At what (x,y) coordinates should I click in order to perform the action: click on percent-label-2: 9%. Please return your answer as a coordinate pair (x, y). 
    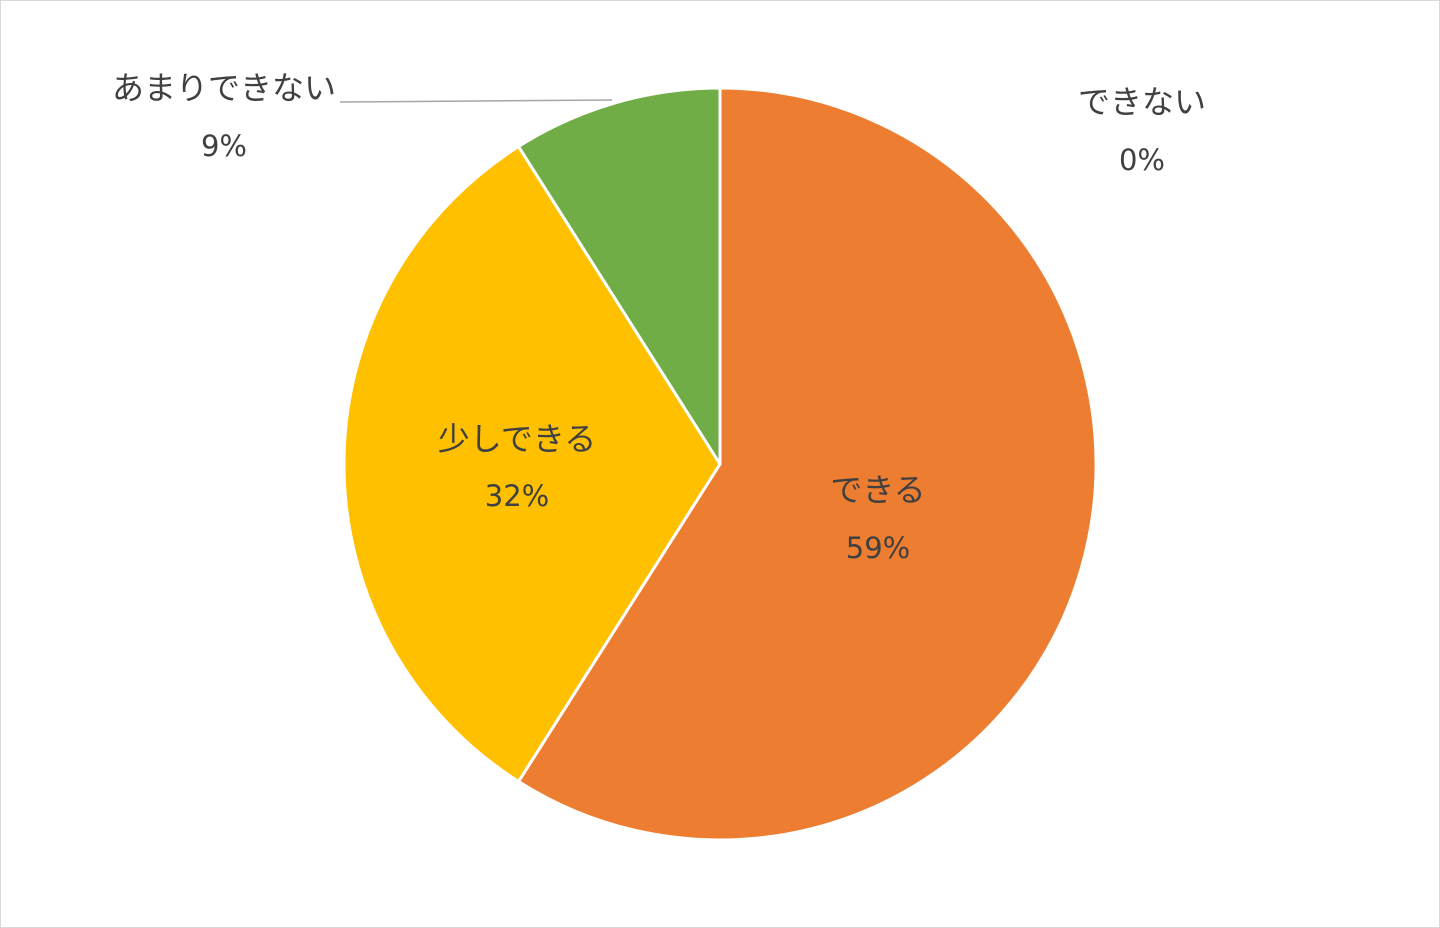
    Looking at the image, I should click on (224, 146).